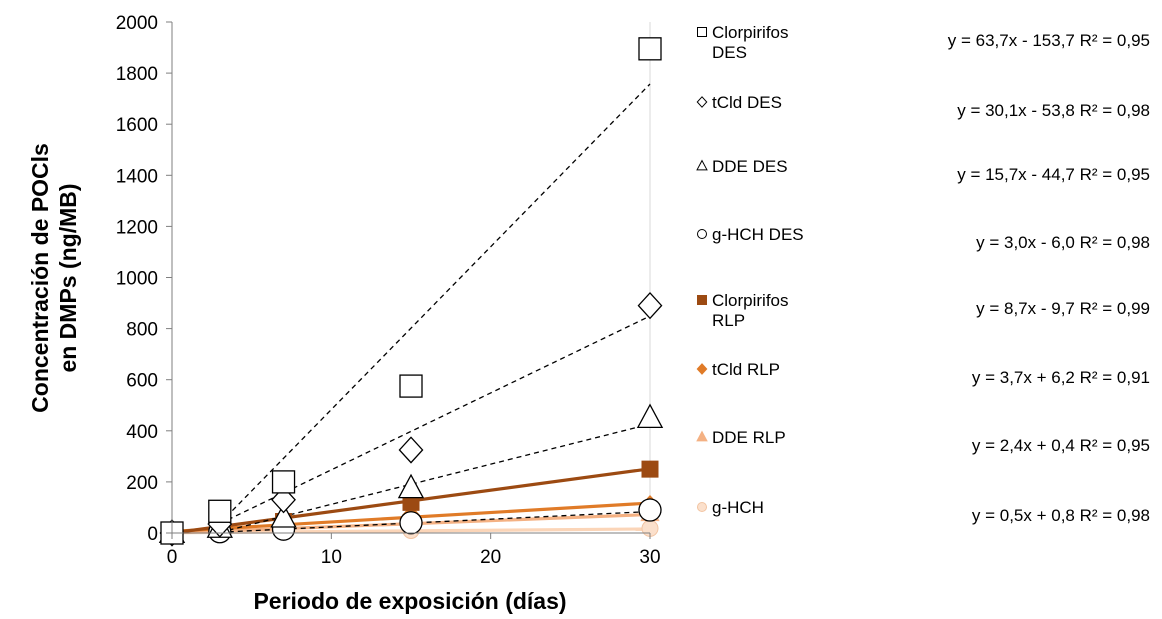 Image resolution: width=1162 pixels, height=619 pixels. What do you see at coordinates (758, 234) in the screenshot?
I see `legend-label: g-HCH DES` at bounding box center [758, 234].